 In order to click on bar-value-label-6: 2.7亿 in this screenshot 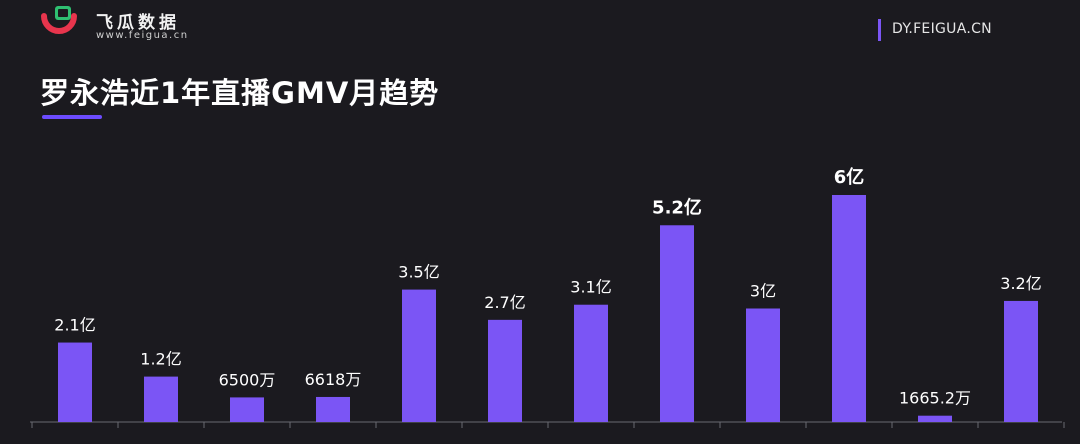, I will do `click(504, 302)`.